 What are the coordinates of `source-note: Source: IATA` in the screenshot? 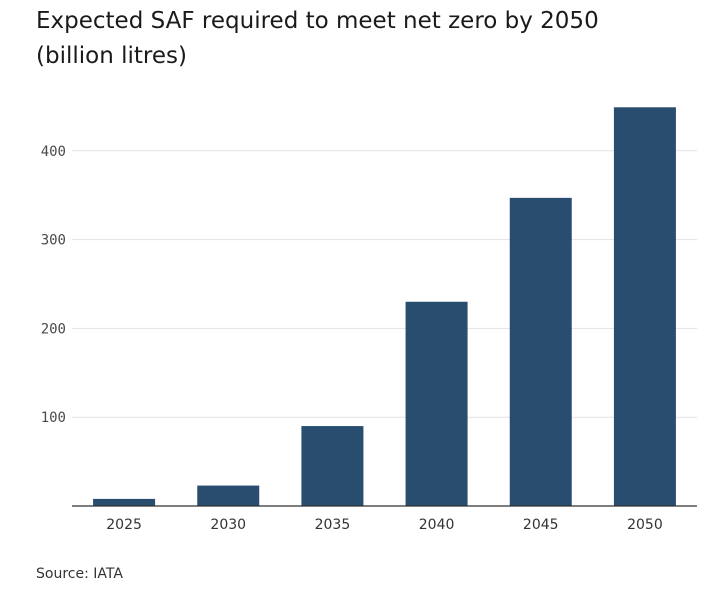 It's located at (79, 574).